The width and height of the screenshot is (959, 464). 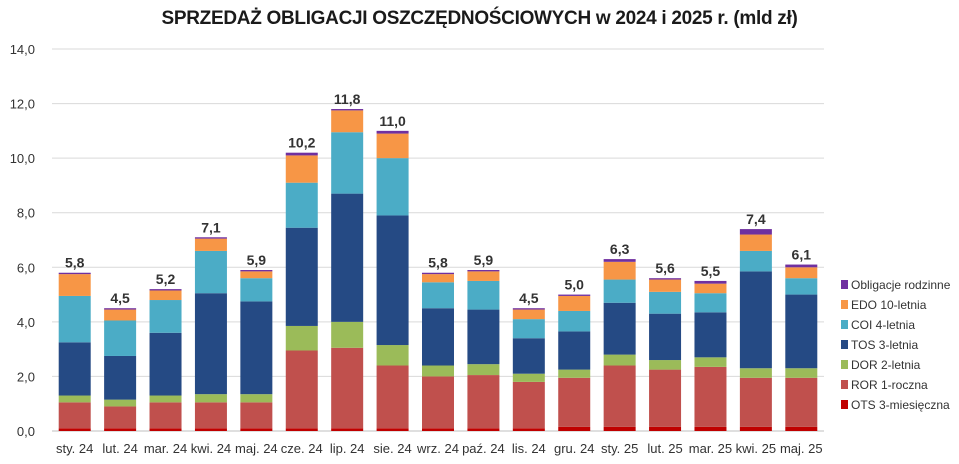 What do you see at coordinates (26, 267) in the screenshot?
I see `y-tick-label: 6,0` at bounding box center [26, 267].